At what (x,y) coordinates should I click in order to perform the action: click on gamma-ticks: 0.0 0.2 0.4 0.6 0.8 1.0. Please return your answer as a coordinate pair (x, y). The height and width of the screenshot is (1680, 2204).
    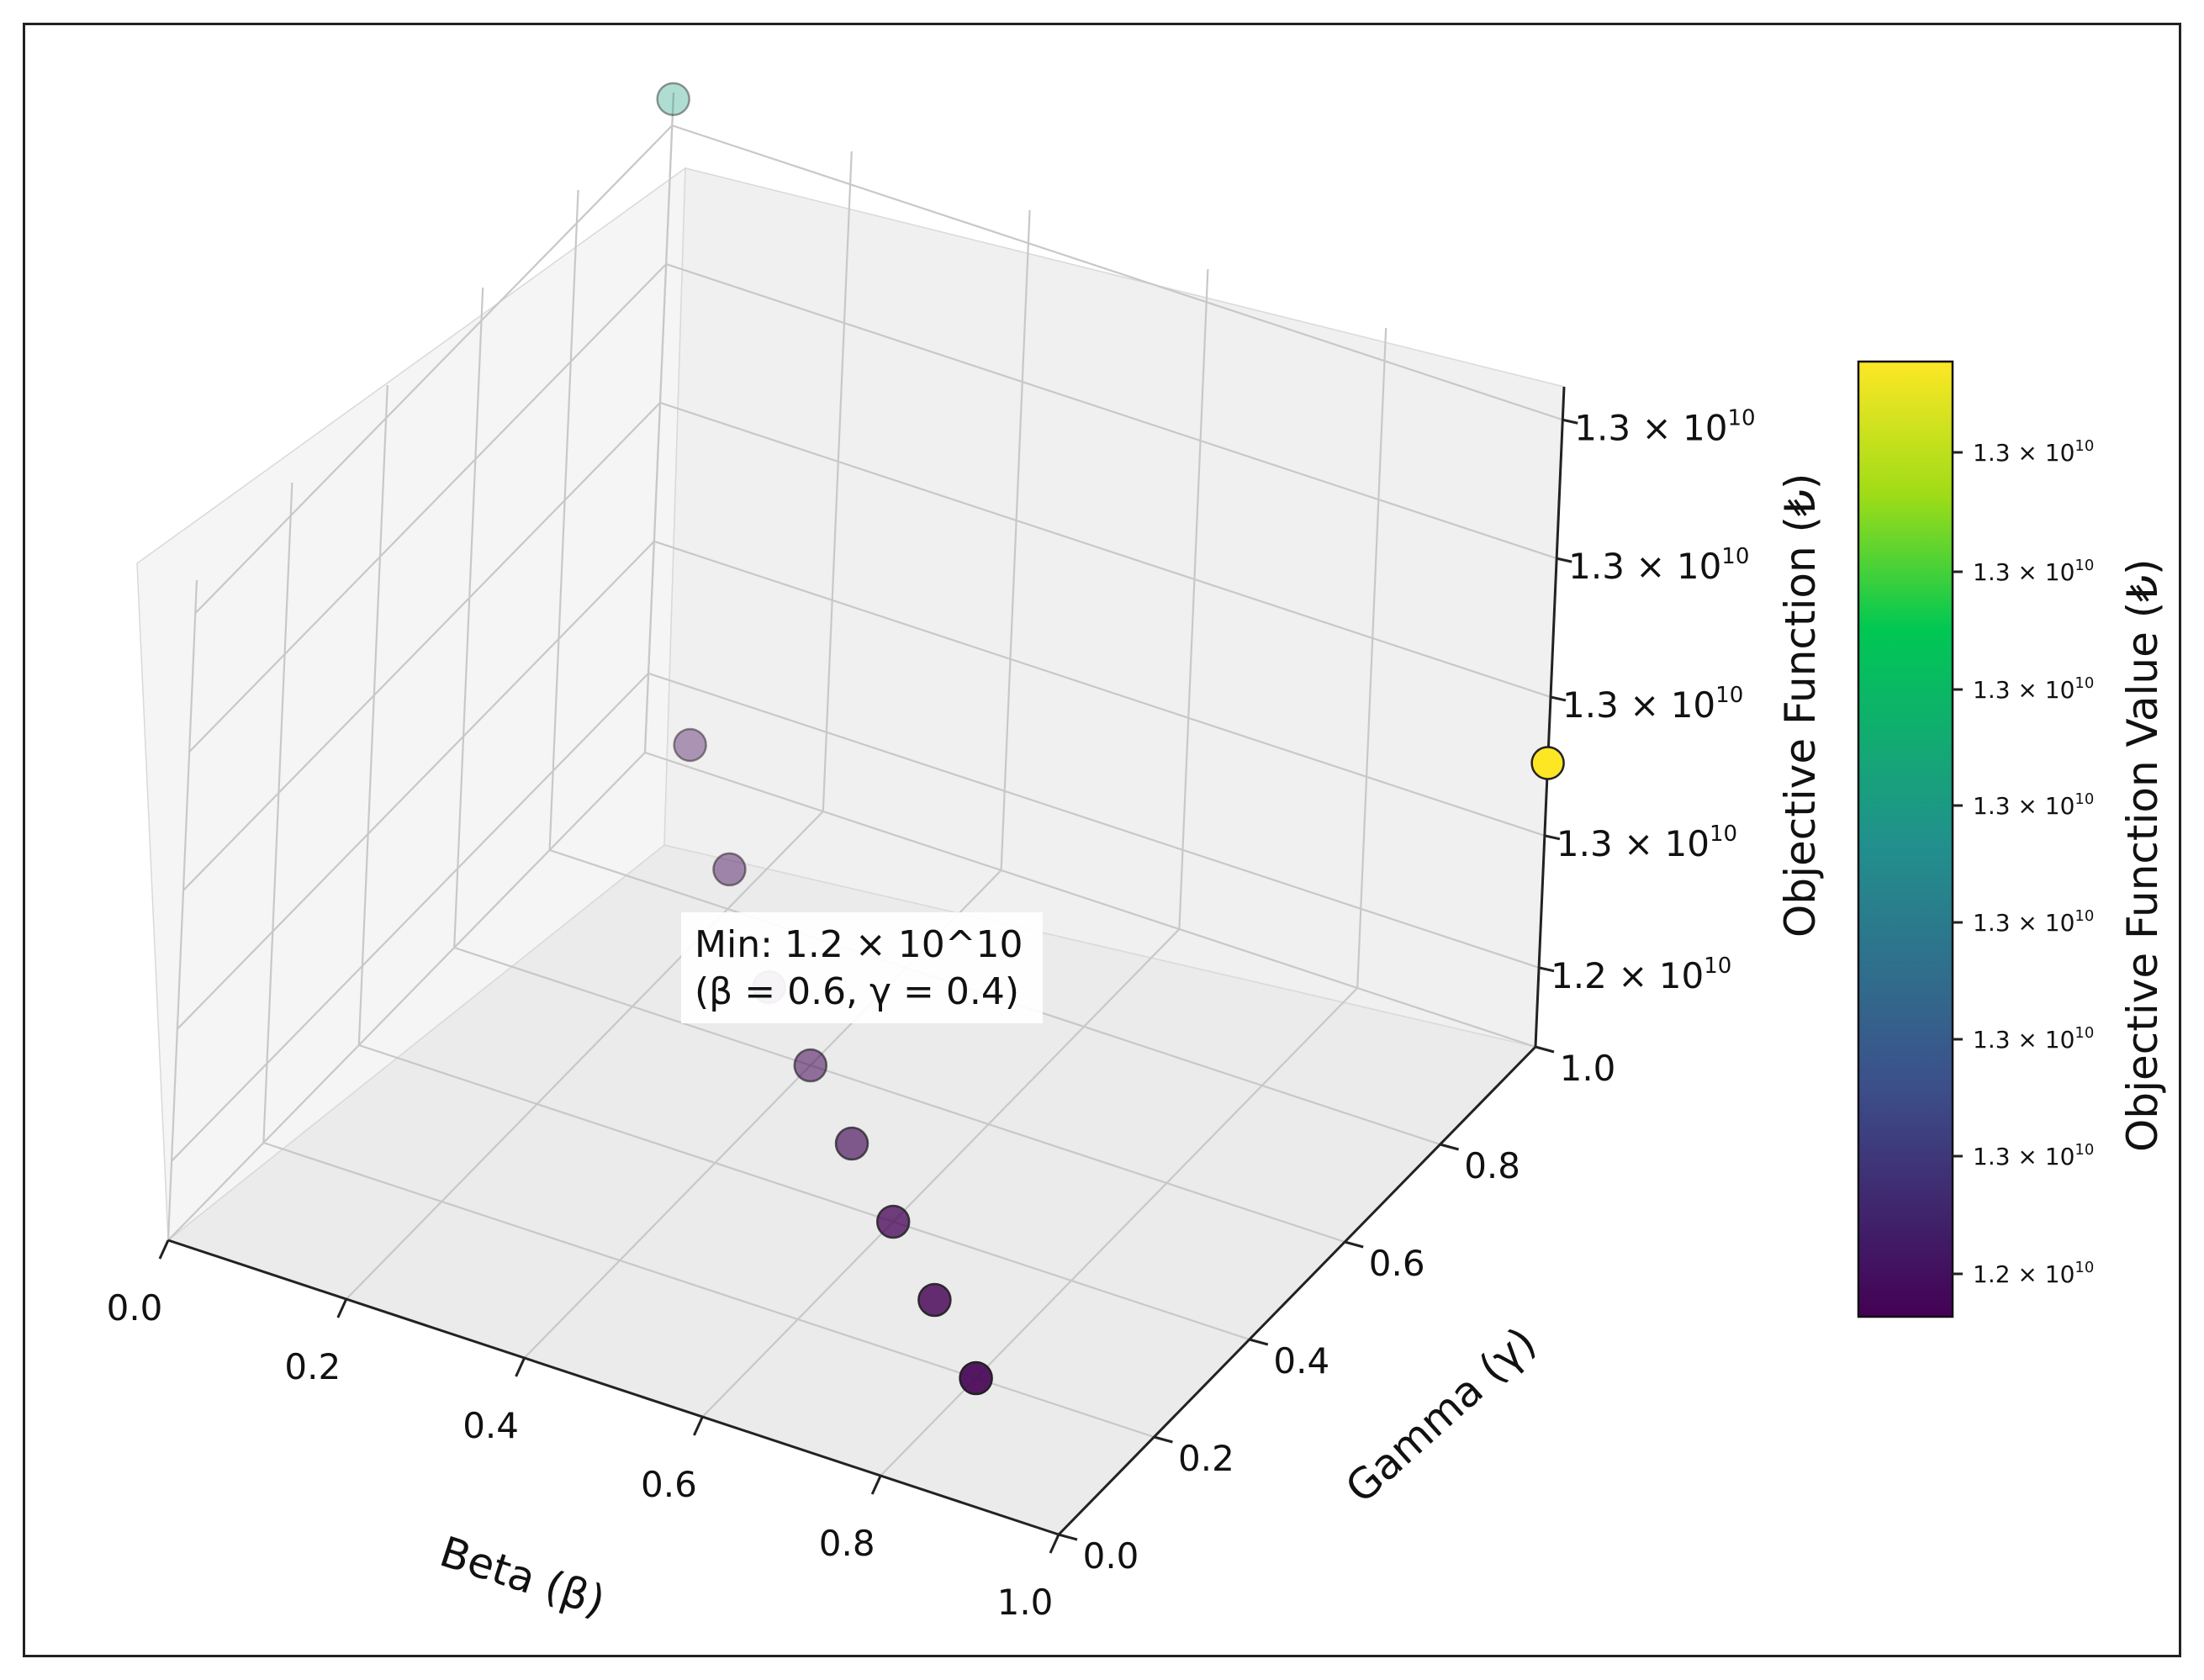
    Looking at the image, I should click on (1337, 1311).